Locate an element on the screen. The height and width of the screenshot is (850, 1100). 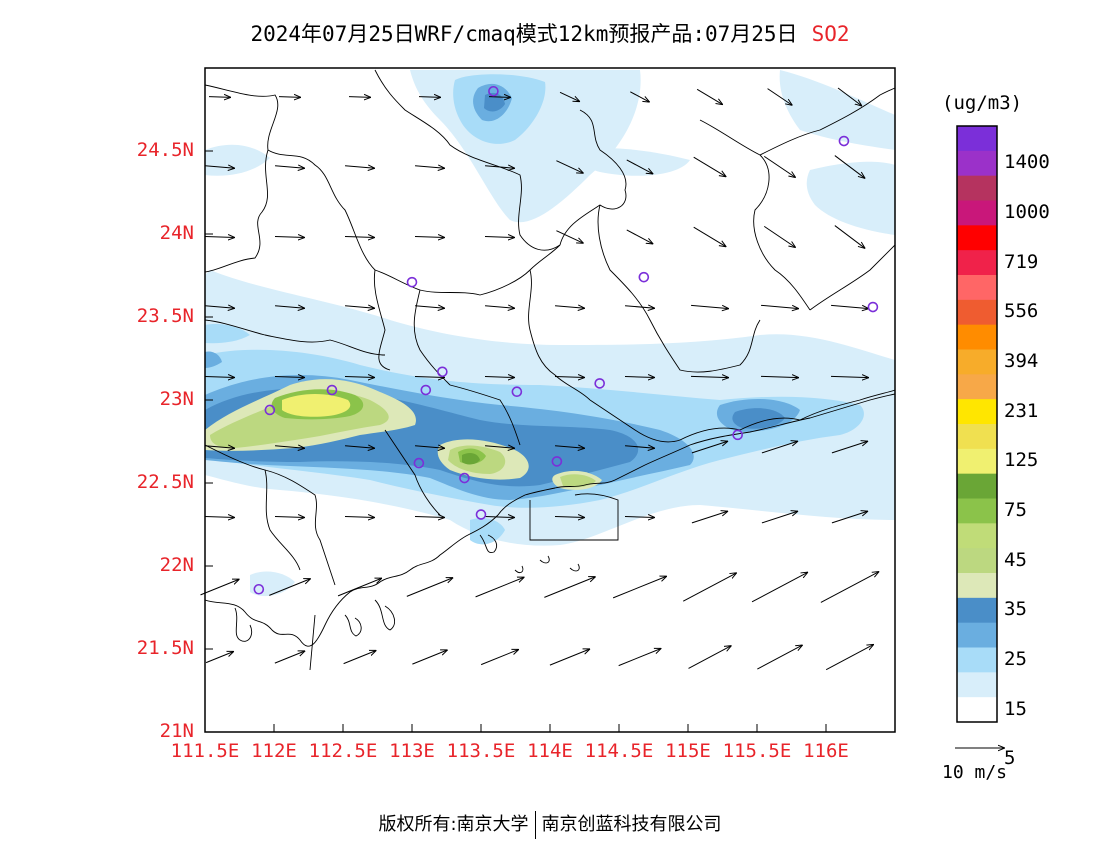
colorbar-label: 45 is located at coordinates (1015, 559).